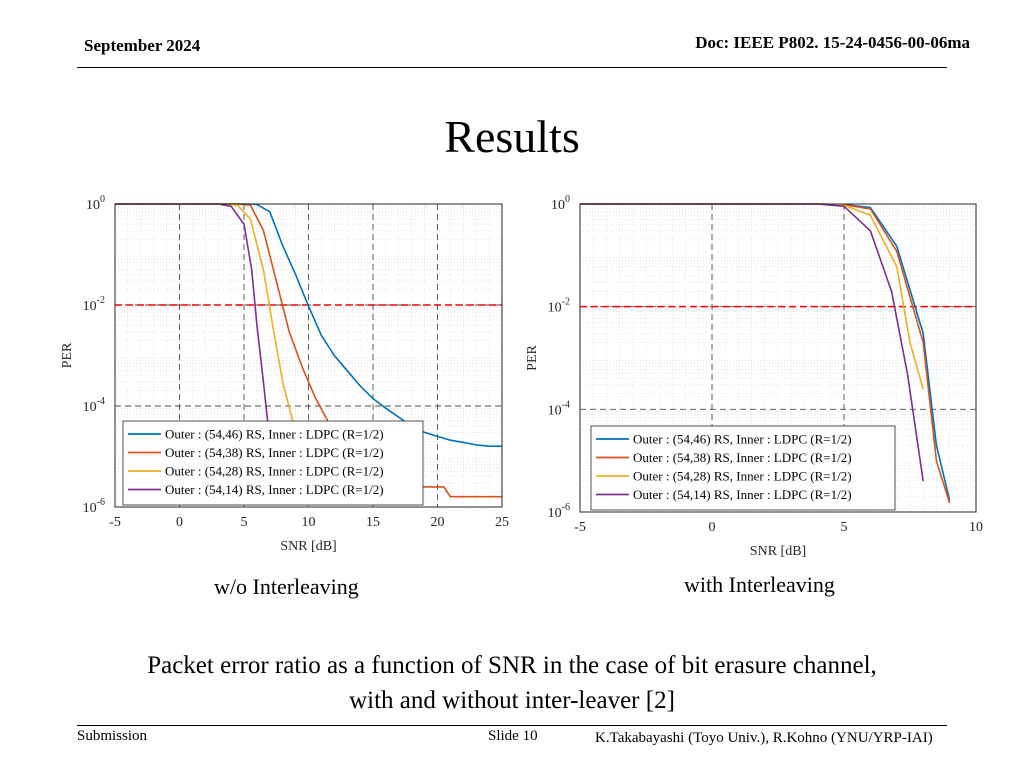  I want to click on header-divider, so click(512, 67).